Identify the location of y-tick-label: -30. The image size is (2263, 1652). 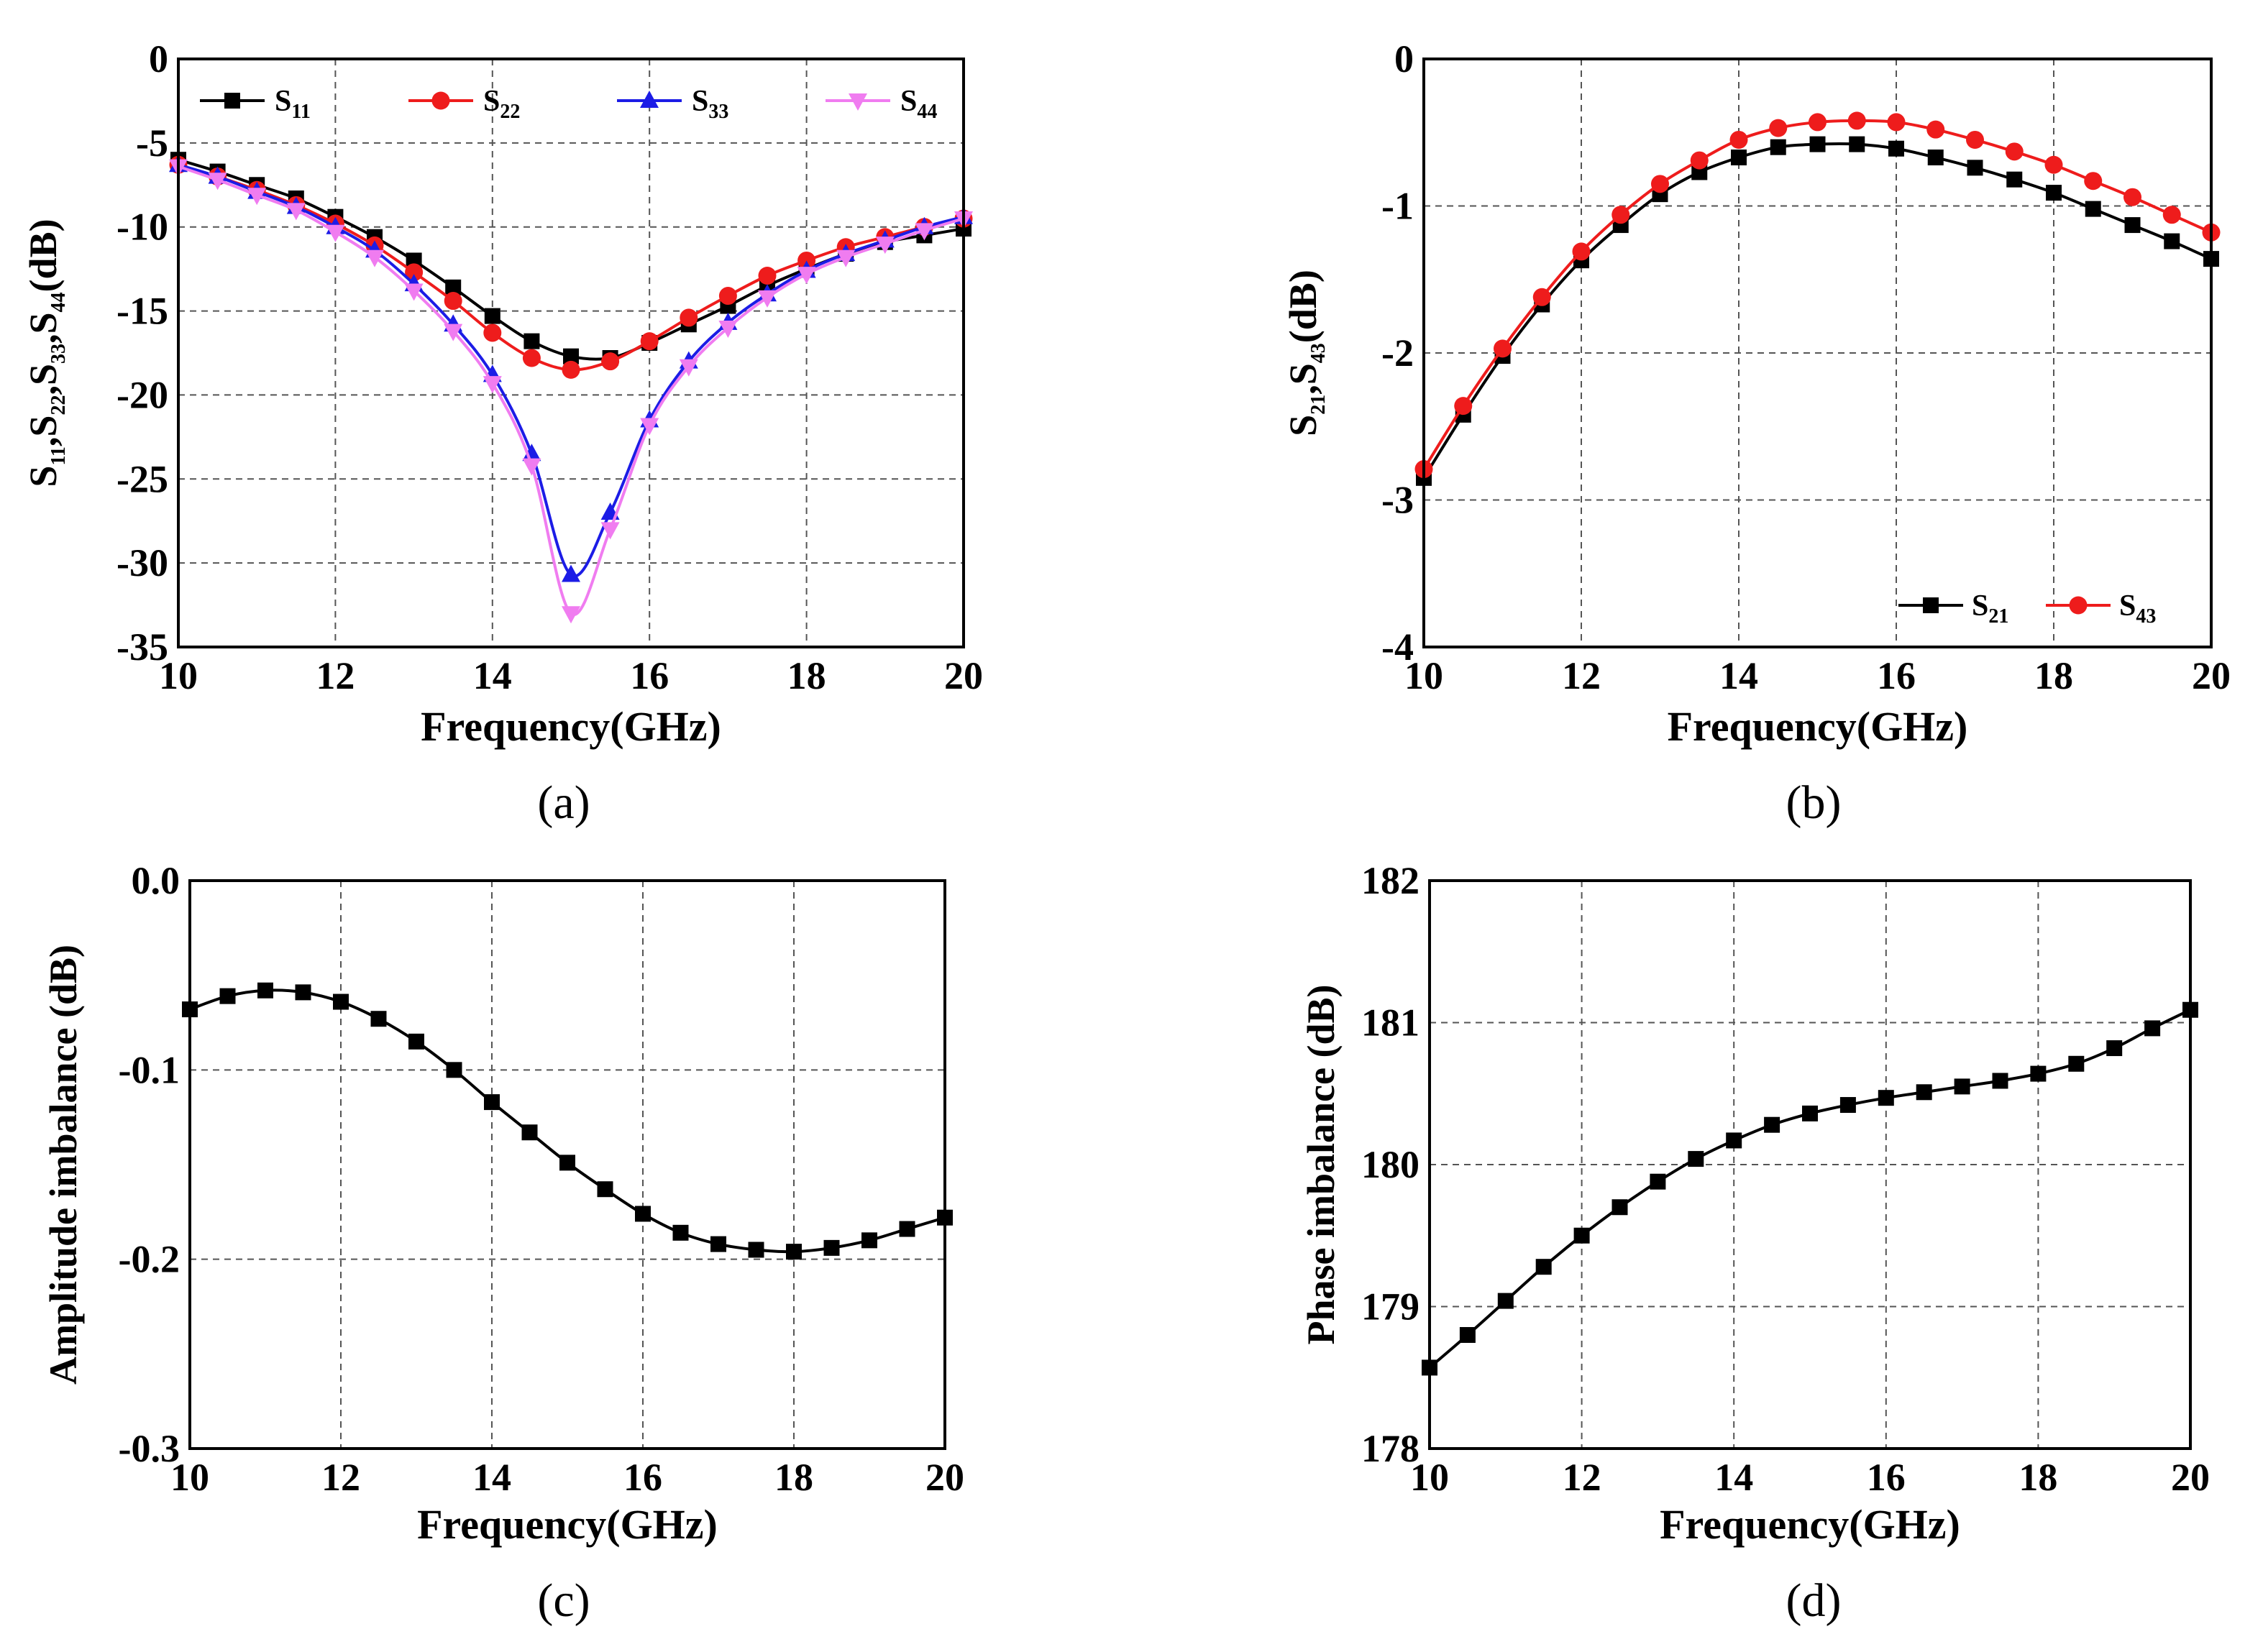
(142, 562).